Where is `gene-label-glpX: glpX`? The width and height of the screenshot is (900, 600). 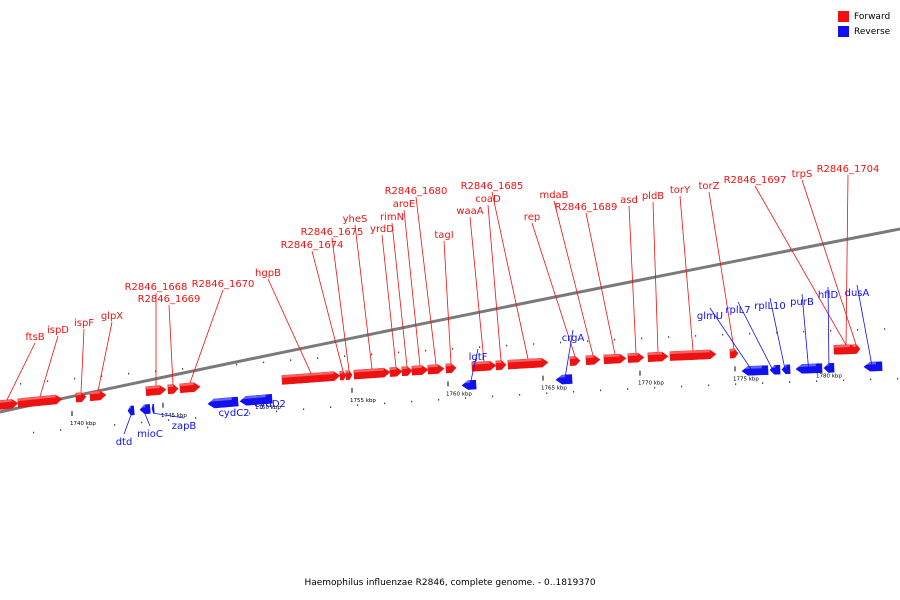 gene-label-glpX: glpX is located at coordinates (112, 316).